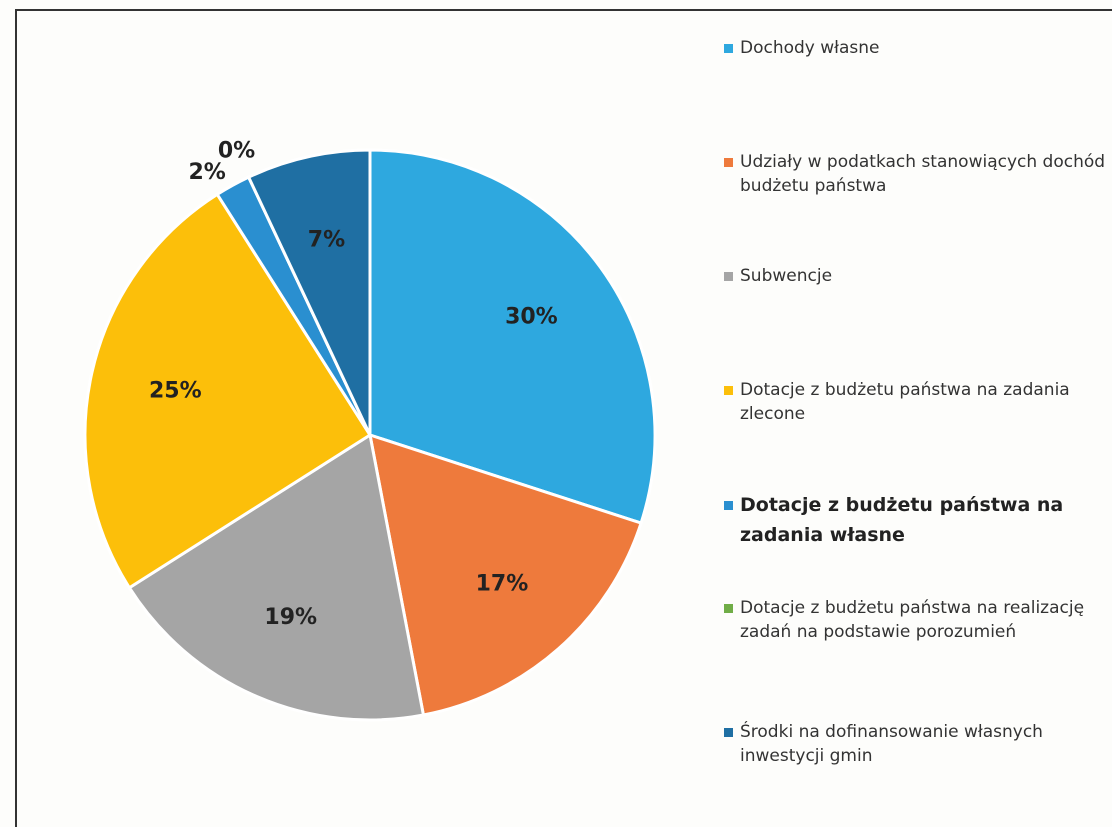 The image size is (1112, 827). What do you see at coordinates (326, 239) in the screenshot?
I see `data-label: 7%` at bounding box center [326, 239].